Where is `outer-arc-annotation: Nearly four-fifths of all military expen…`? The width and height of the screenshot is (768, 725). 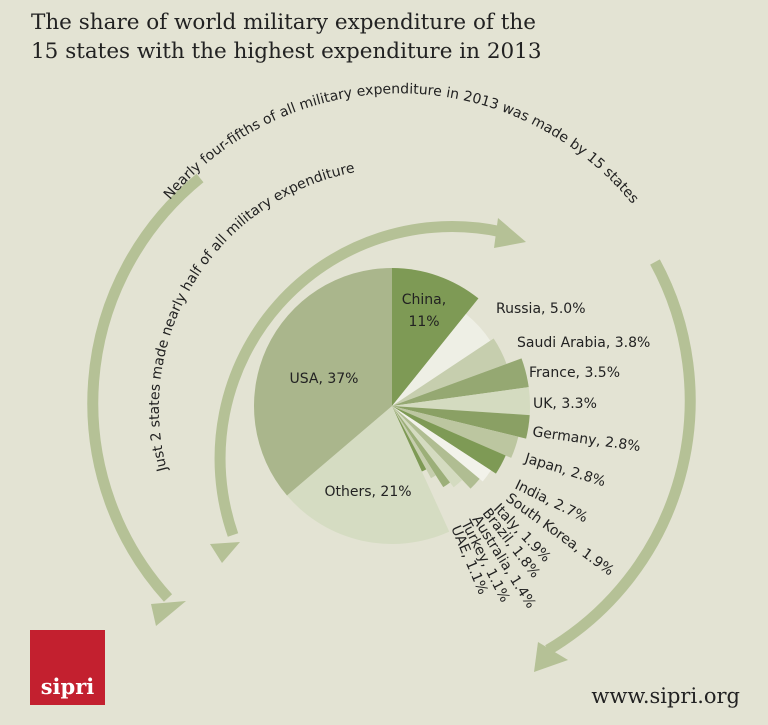
outer-arc-annotation: Nearly four-fifths of all military expen… is located at coordinates (401, 144).